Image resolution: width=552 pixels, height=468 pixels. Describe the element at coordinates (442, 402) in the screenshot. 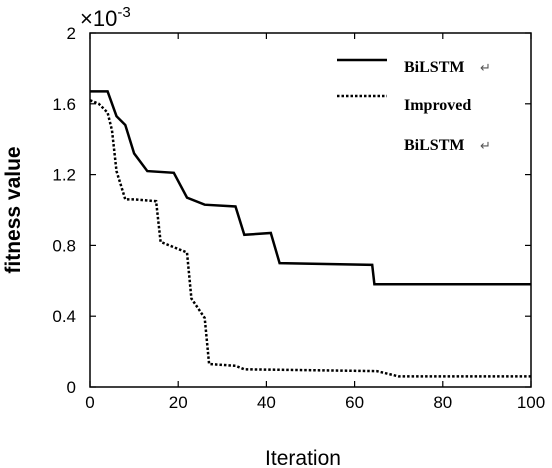

I see `x-tick-label: 80` at that location.